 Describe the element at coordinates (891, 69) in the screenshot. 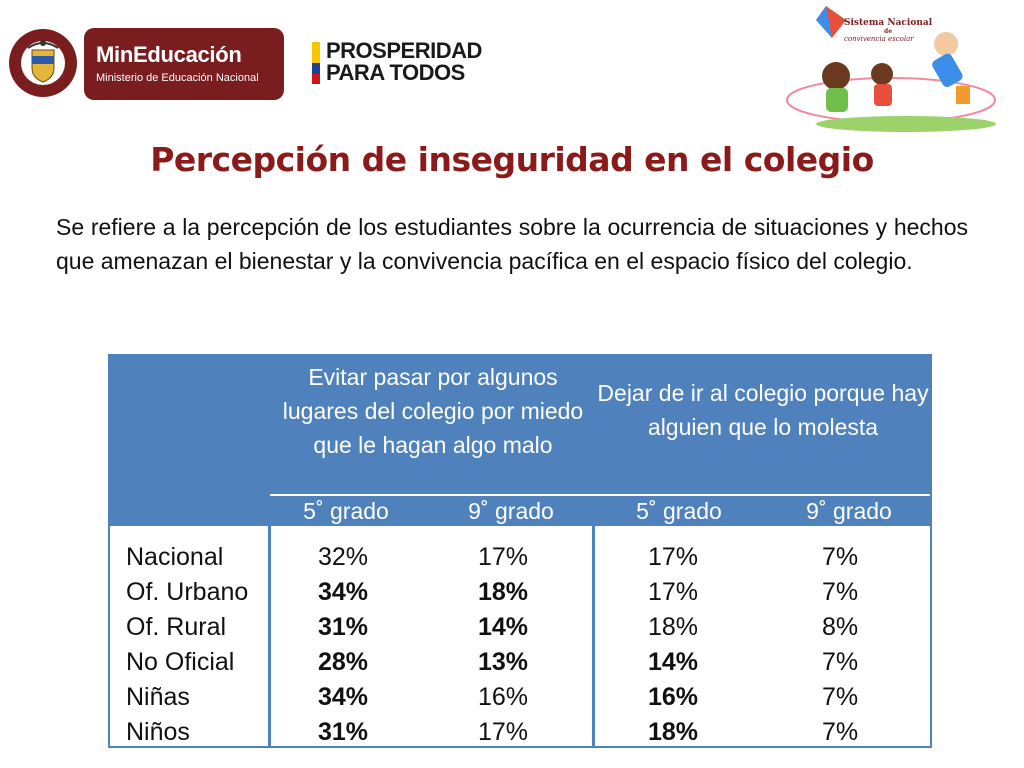

I see `children-playing-illustration` at that location.